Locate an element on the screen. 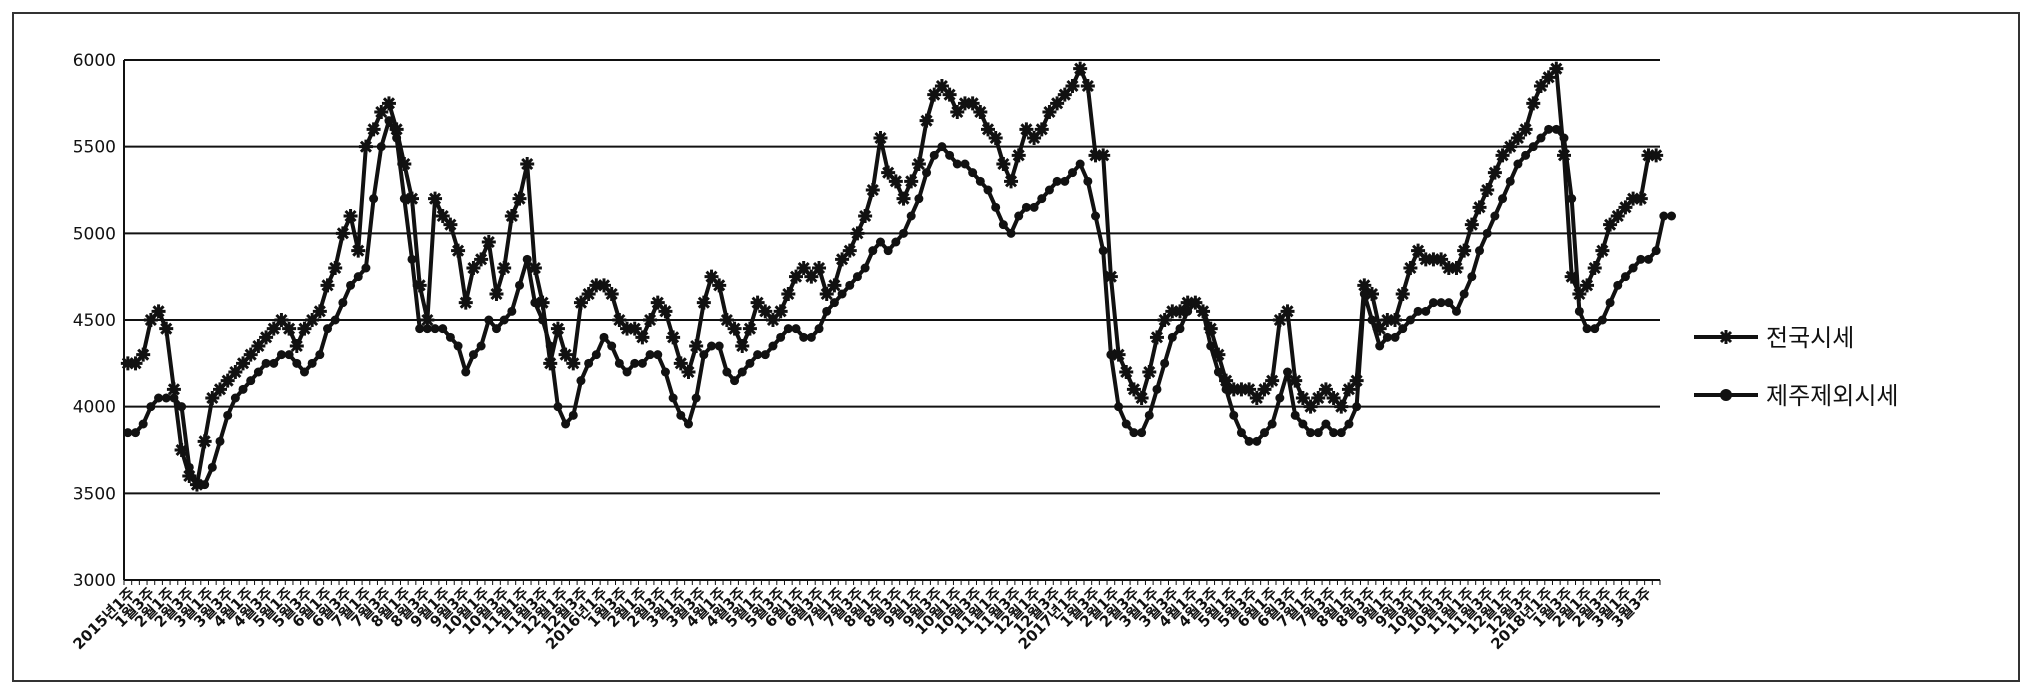 The image size is (2034, 694). y-tick-label: 5000 is located at coordinates (94, 234).